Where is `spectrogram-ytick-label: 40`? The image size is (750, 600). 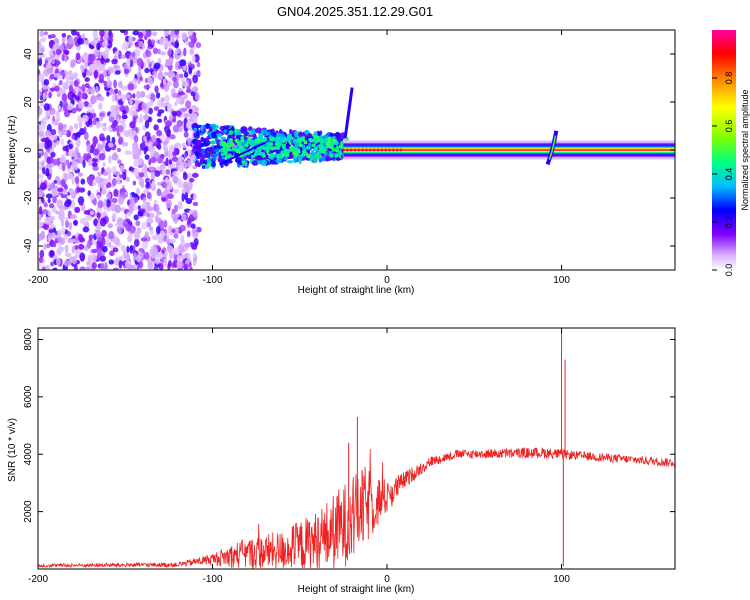
spectrogram-ytick-label: 40 is located at coordinates (28, 54).